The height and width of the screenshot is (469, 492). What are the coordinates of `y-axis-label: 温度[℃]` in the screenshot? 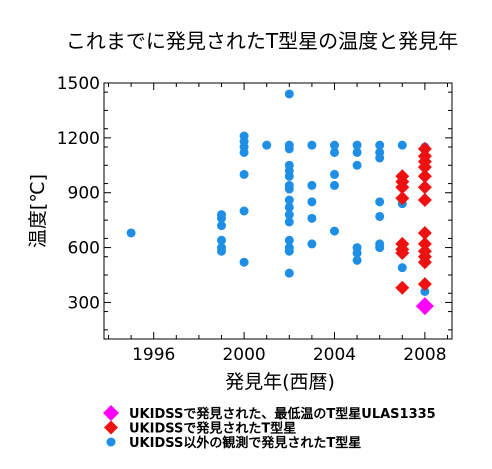 It's located at (38, 211).